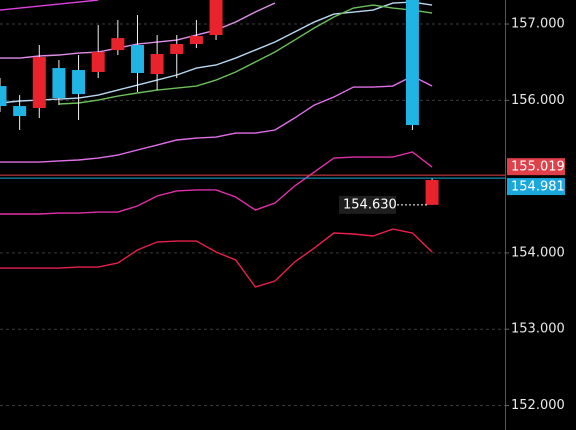  I want to click on y-tick-label: 154.000, so click(538, 252).